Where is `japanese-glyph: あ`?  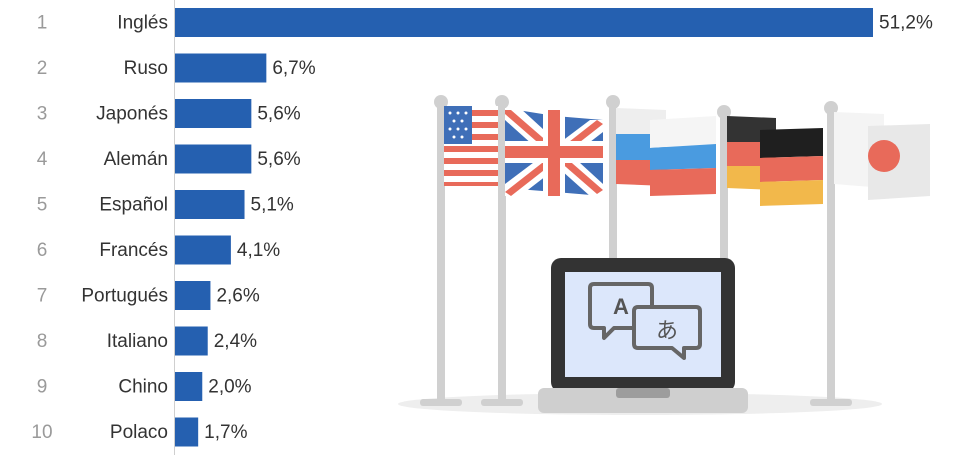
japanese-glyph: あ is located at coordinates (667, 330).